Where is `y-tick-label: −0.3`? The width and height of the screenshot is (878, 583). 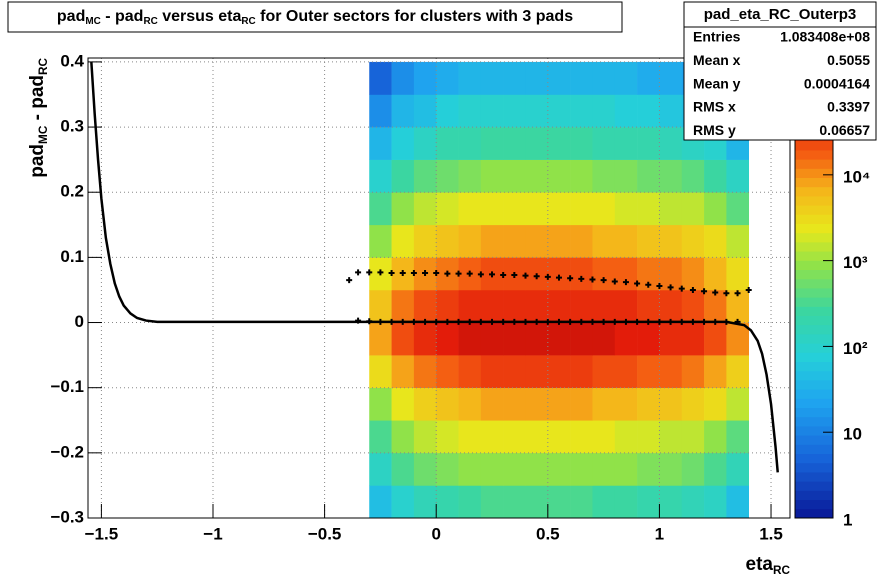
y-tick-label: −0.3 is located at coordinates (67, 516).